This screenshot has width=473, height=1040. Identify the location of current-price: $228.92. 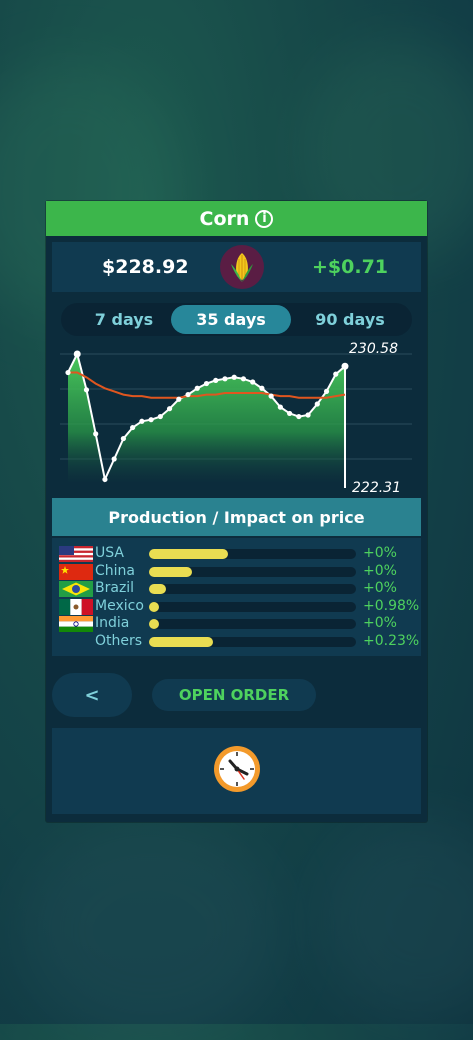
(145, 267).